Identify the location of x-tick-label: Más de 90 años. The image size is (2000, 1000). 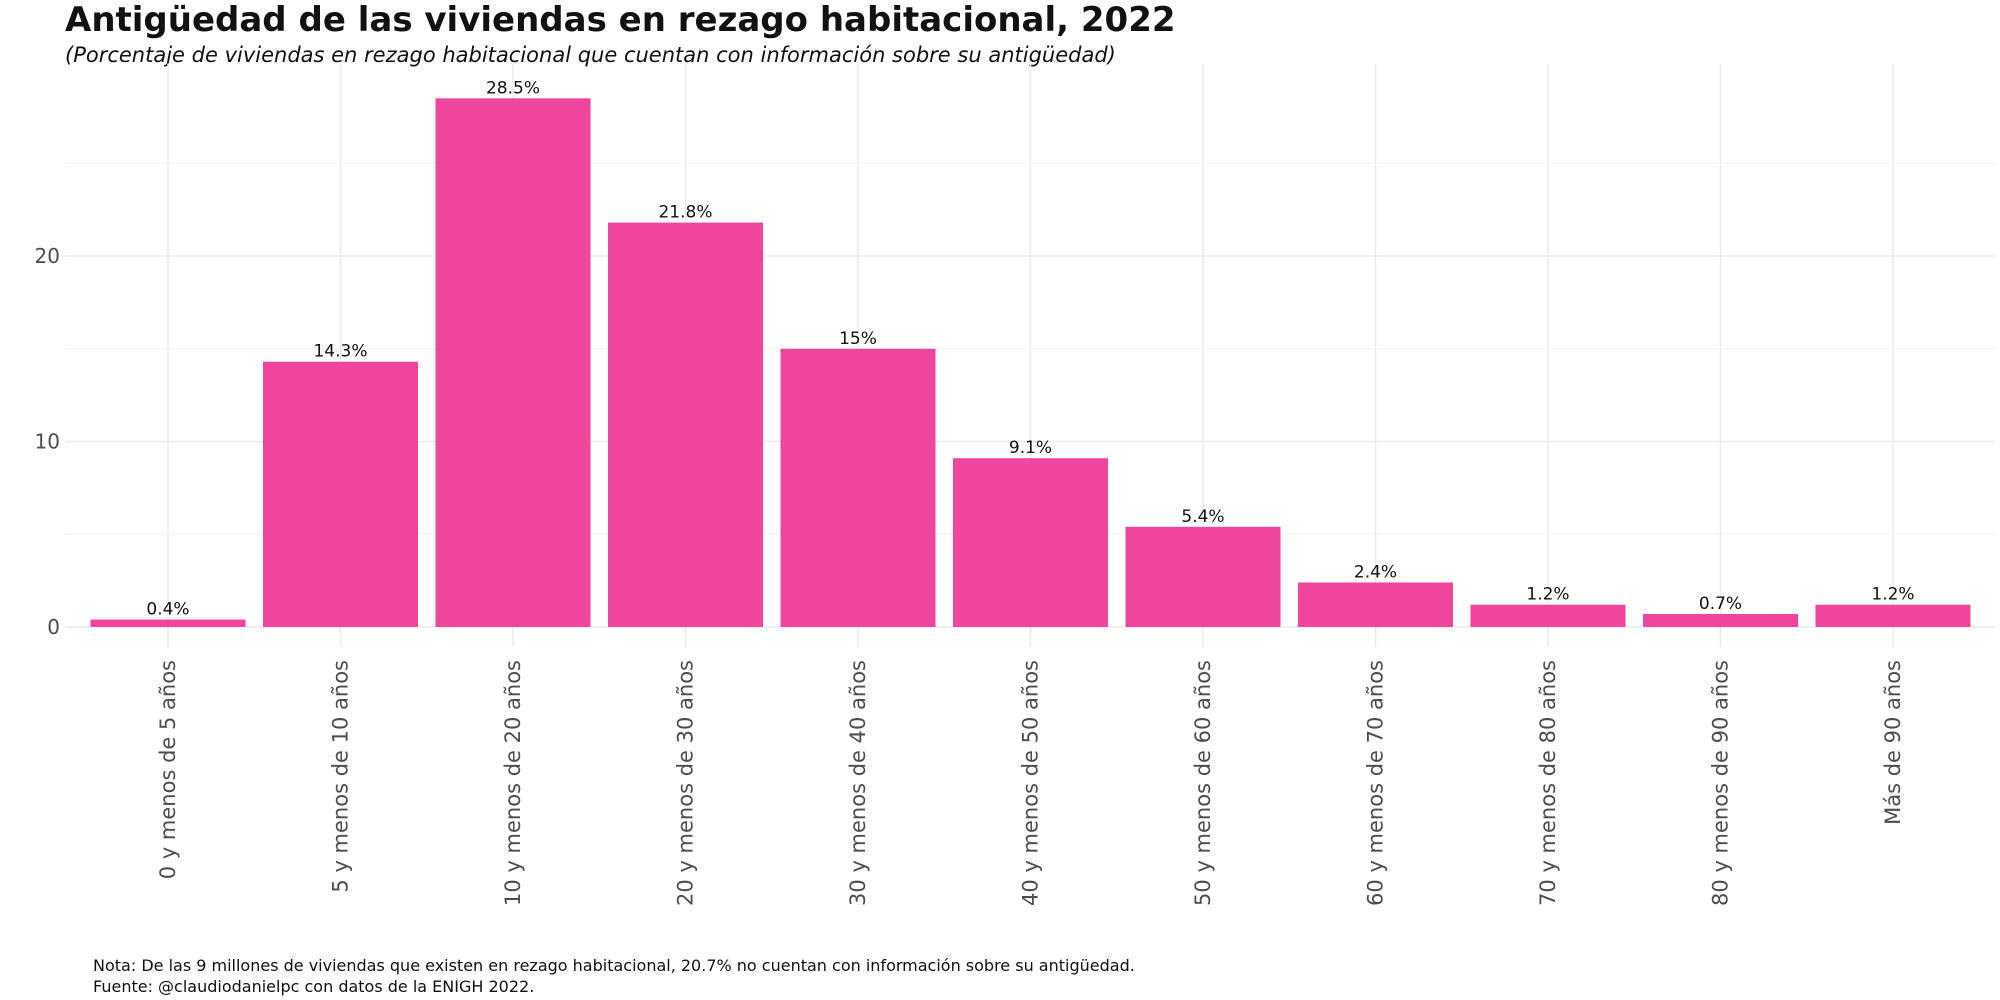
(1893, 742).